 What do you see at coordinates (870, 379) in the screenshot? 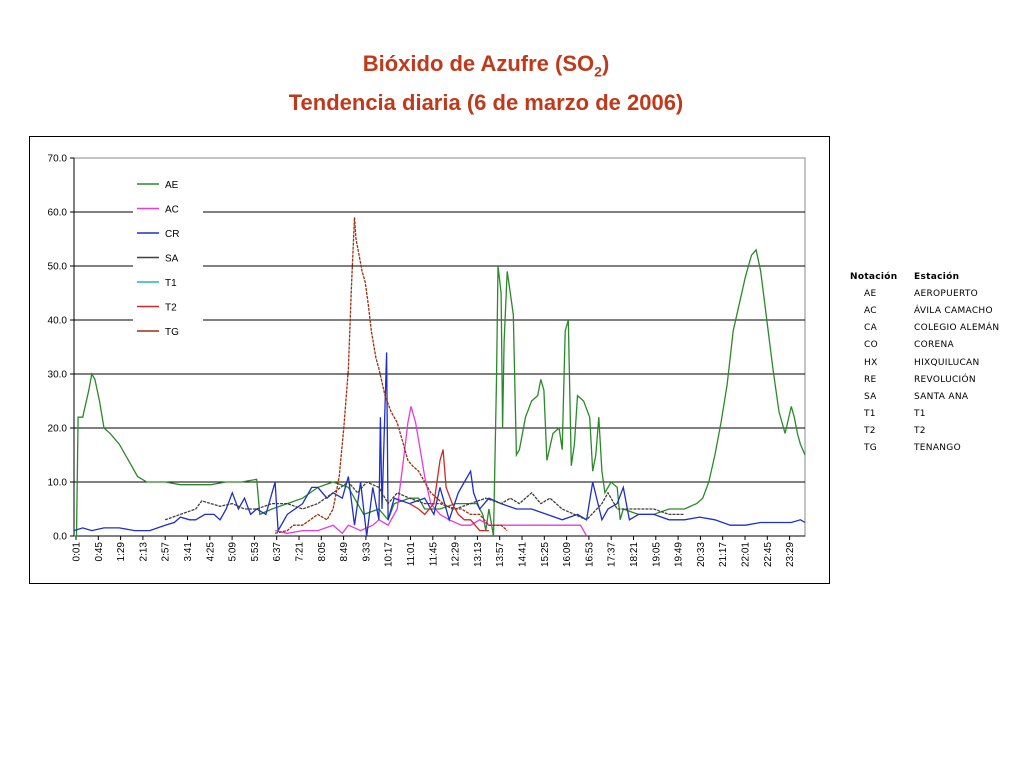
I see `station-code: RE` at bounding box center [870, 379].